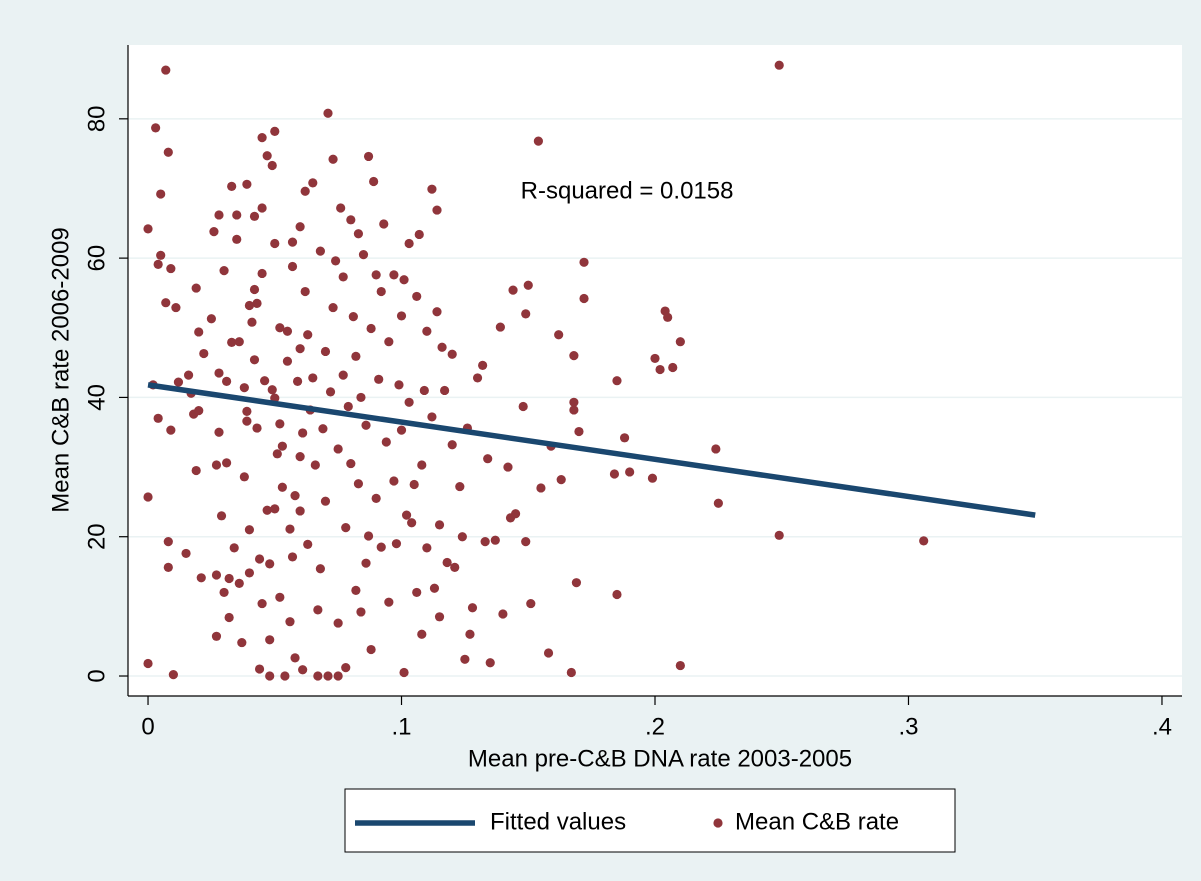 Image resolution: width=1201 pixels, height=881 pixels. What do you see at coordinates (147, 726) in the screenshot?
I see `x-tick-label: 0` at bounding box center [147, 726].